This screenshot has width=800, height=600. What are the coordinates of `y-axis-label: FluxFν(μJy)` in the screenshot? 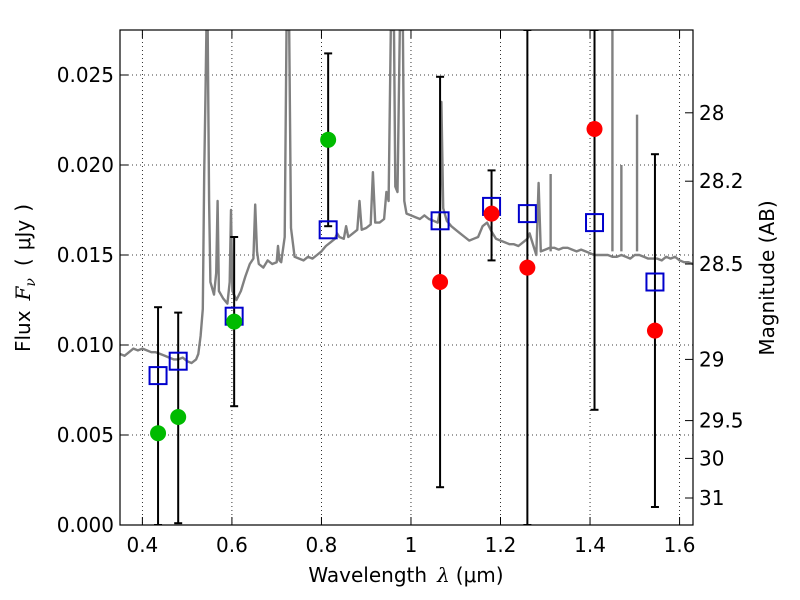 It's located at (25, 278).